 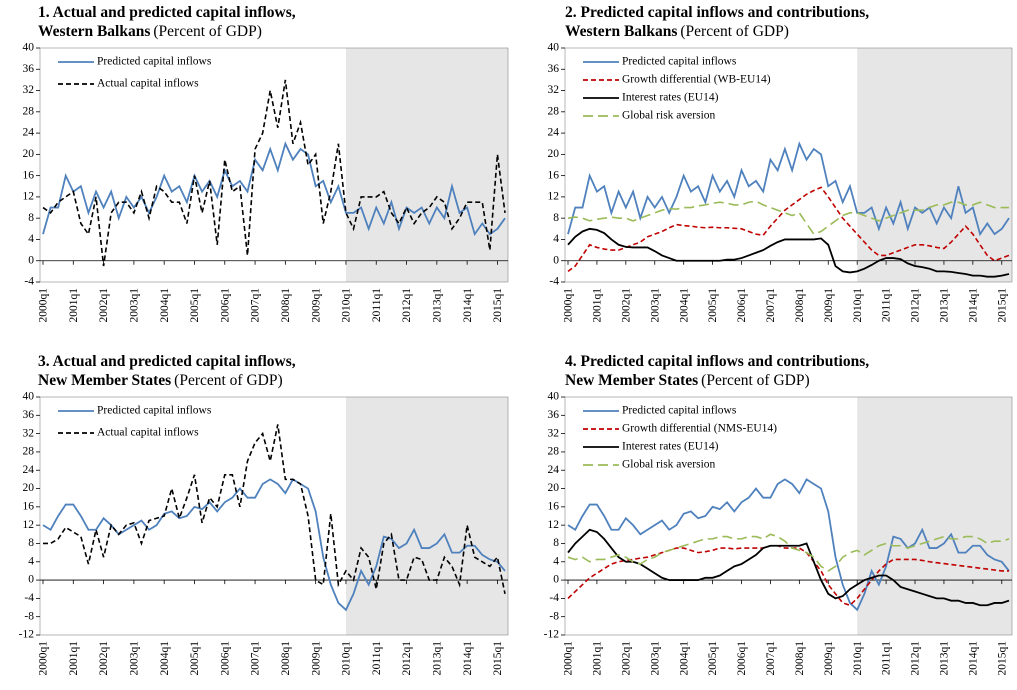 What do you see at coordinates (687, 380) in the screenshot?
I see `chart-subtitle: New Member States (Percent of GDP)` at bounding box center [687, 380].